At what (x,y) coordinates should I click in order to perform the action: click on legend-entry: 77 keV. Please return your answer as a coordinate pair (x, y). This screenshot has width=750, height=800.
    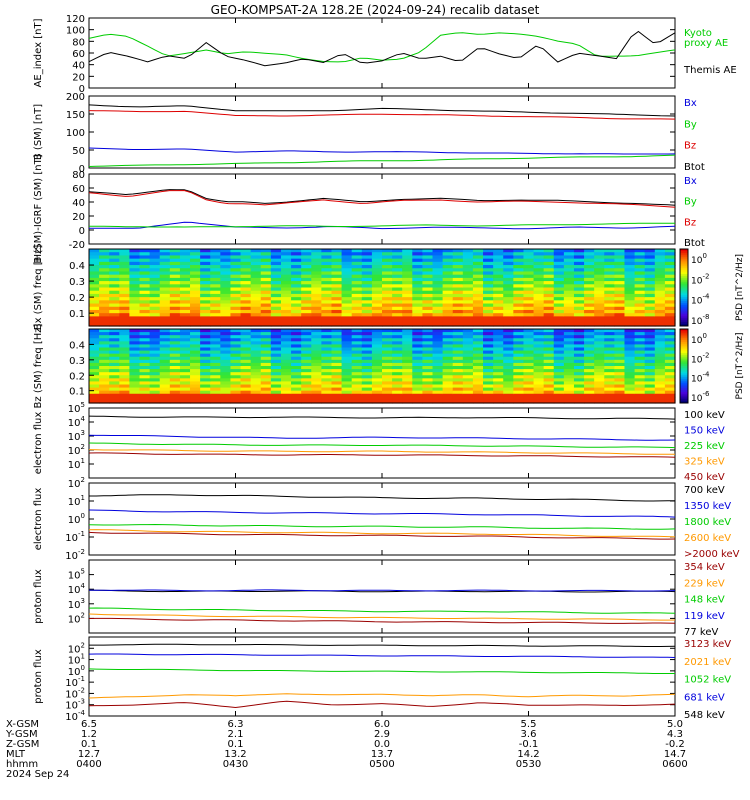
    Looking at the image, I should click on (701, 632).